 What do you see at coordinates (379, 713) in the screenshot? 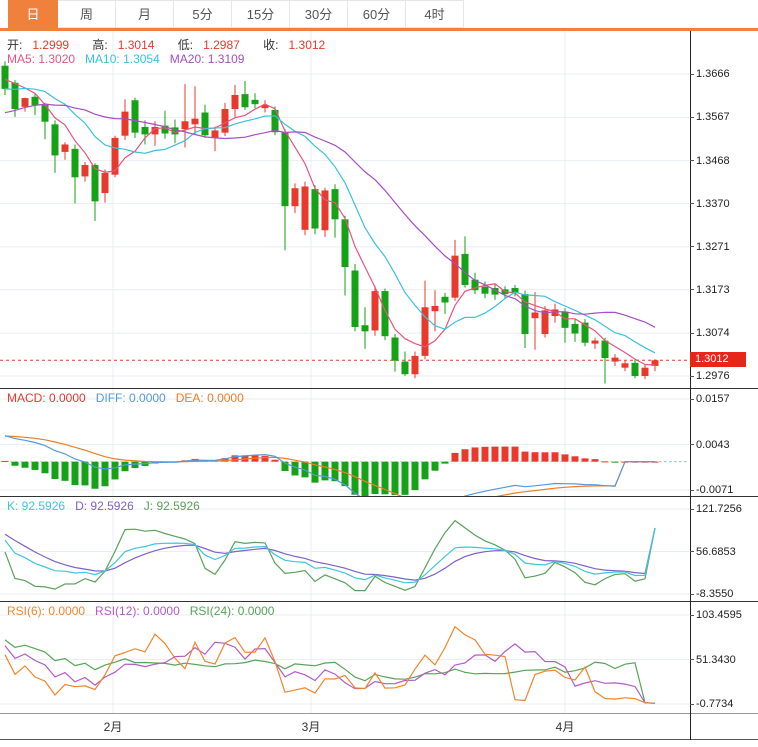
I see `x-axis-line` at bounding box center [379, 713].